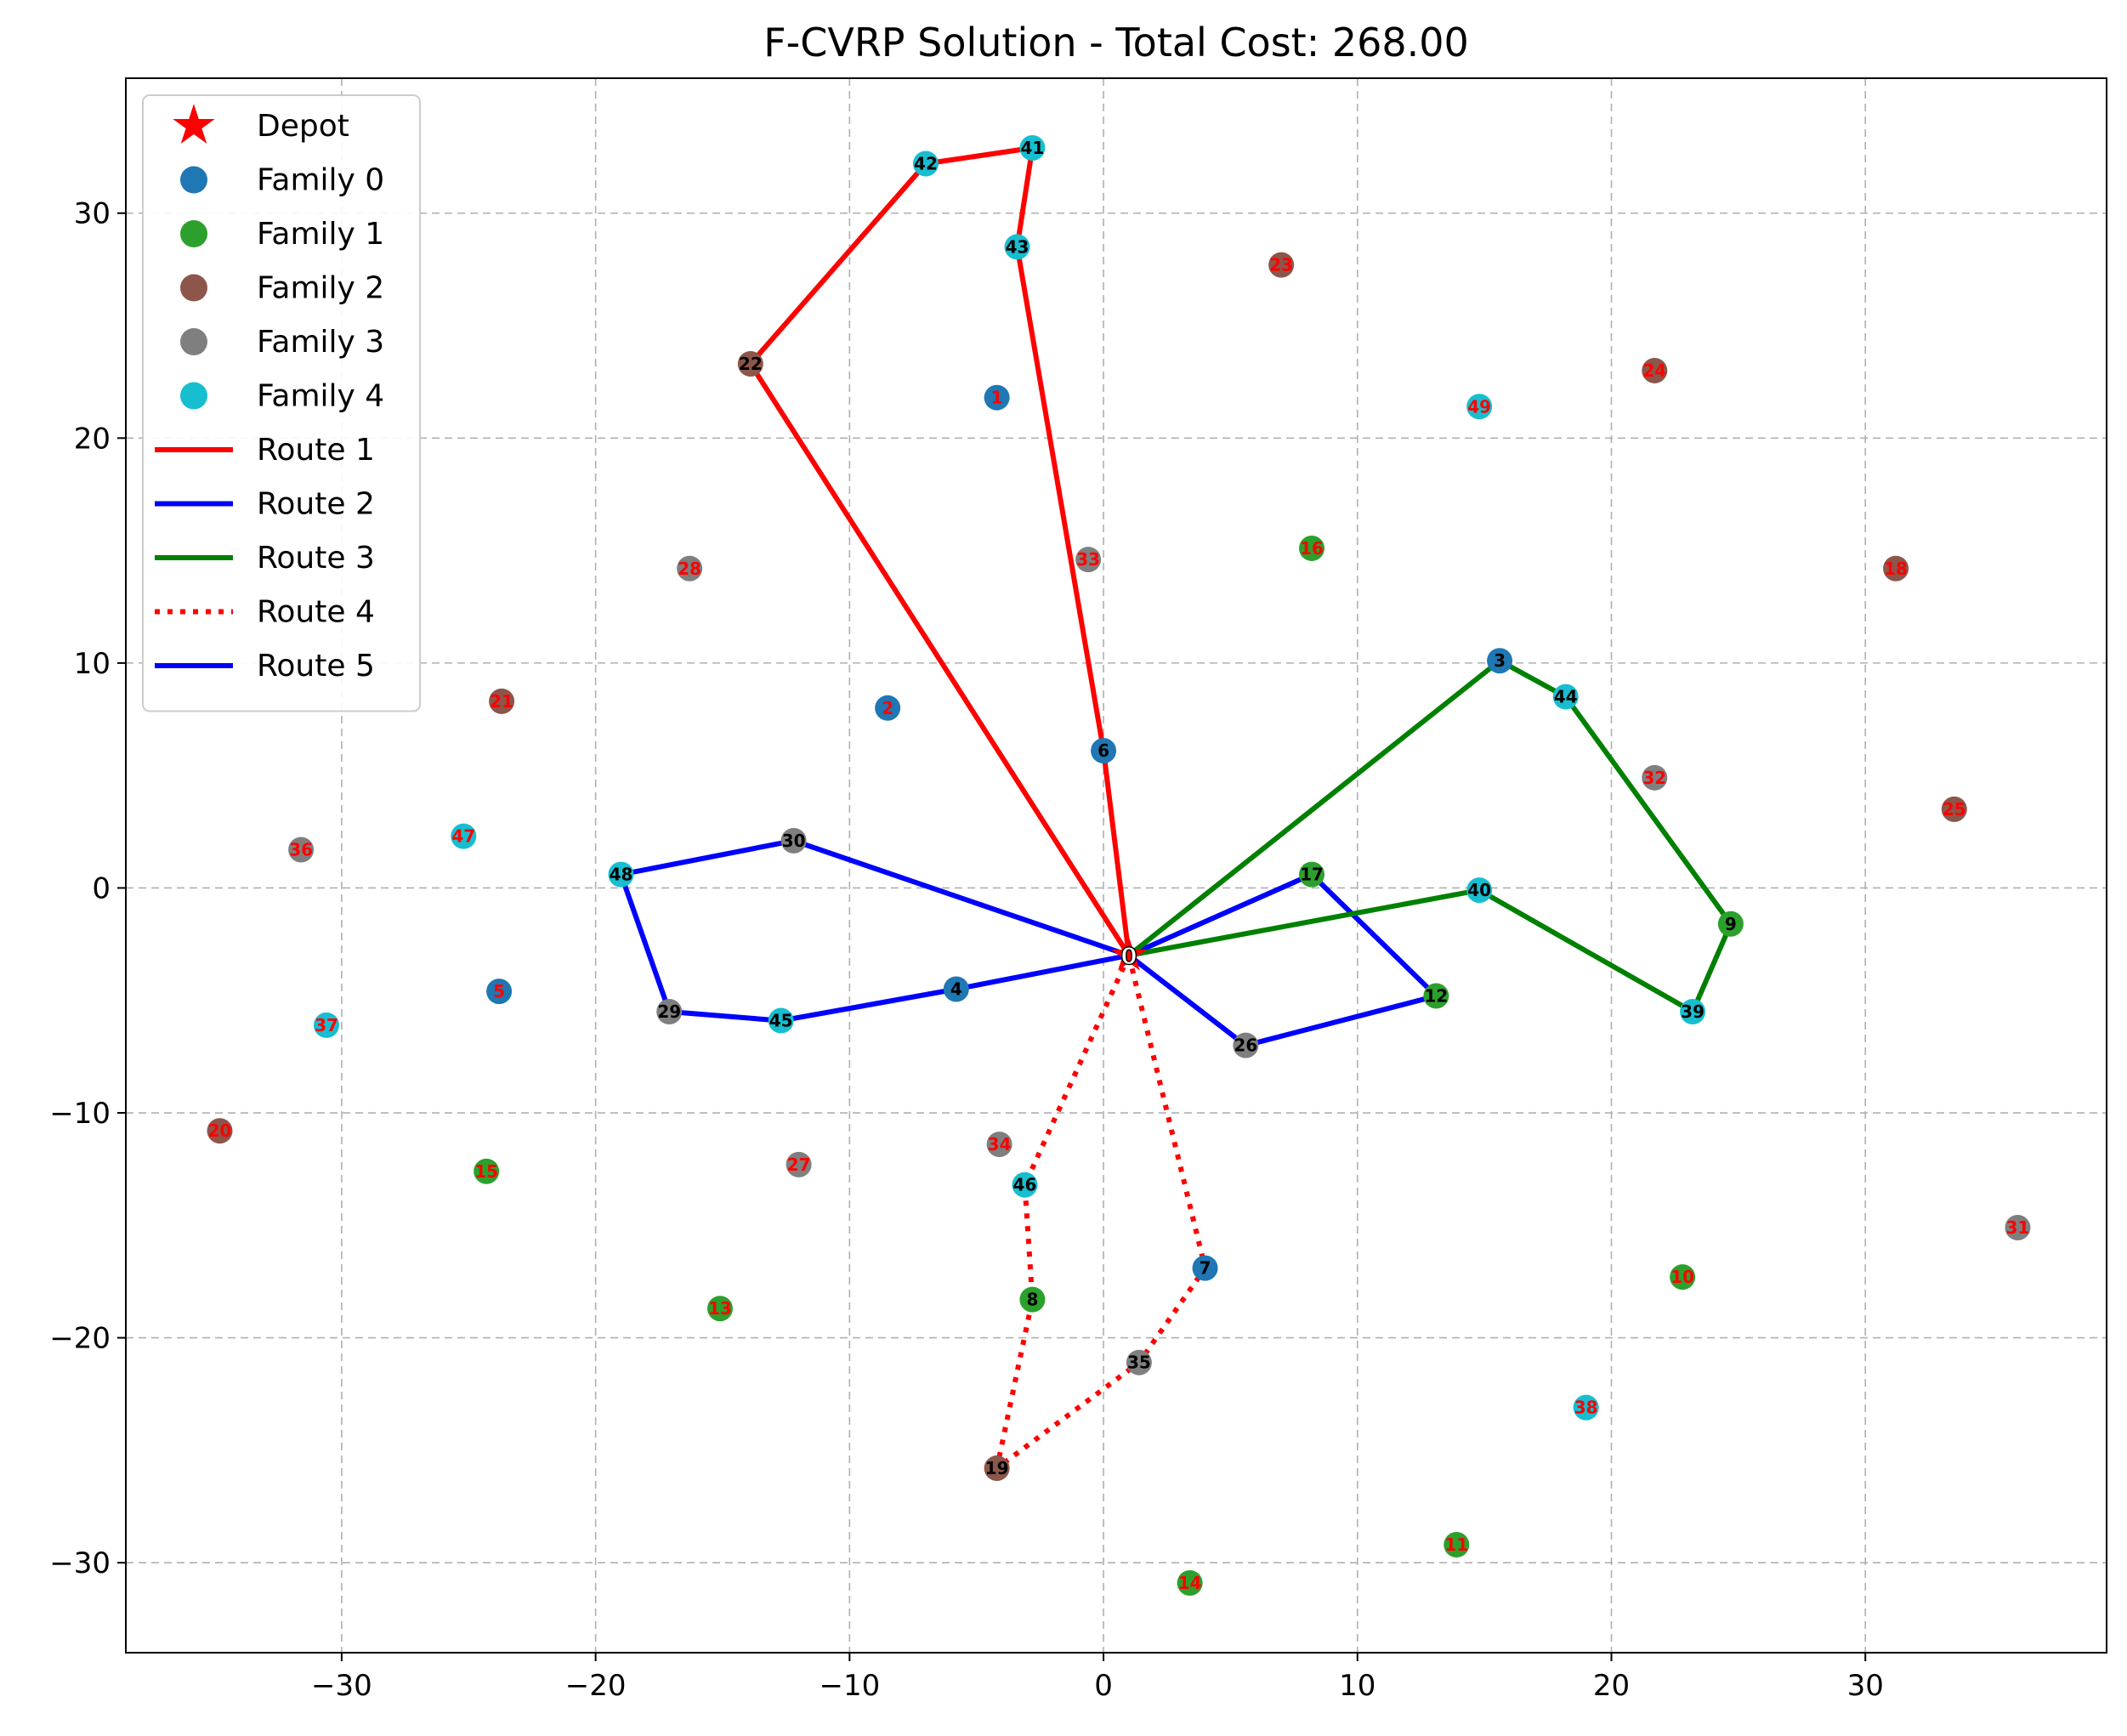 The image size is (2127, 1736). I want to click on customer-label-34: 34, so click(1000, 1144).